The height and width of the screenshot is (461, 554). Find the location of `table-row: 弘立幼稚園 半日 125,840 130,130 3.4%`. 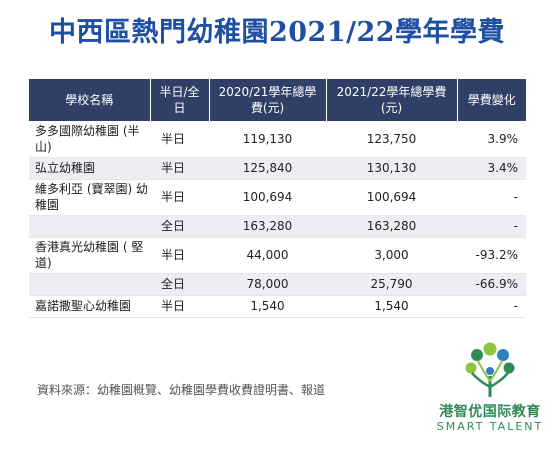

table-row: 弘立幼稚園 半日 125,840 130,130 3.4% is located at coordinates (277, 168).